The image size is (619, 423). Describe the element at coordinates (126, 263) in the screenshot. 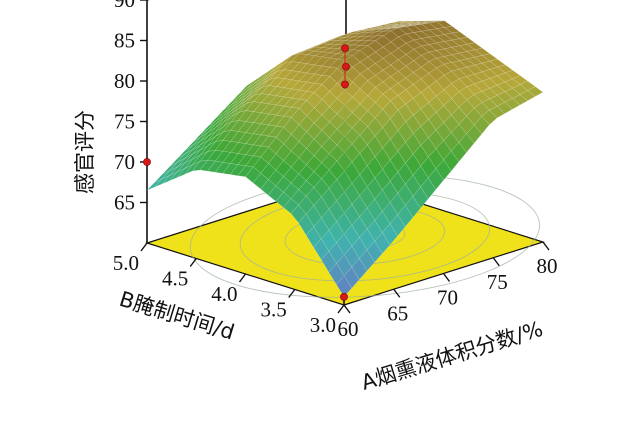

I see `y-tick-label: 5.0` at that location.